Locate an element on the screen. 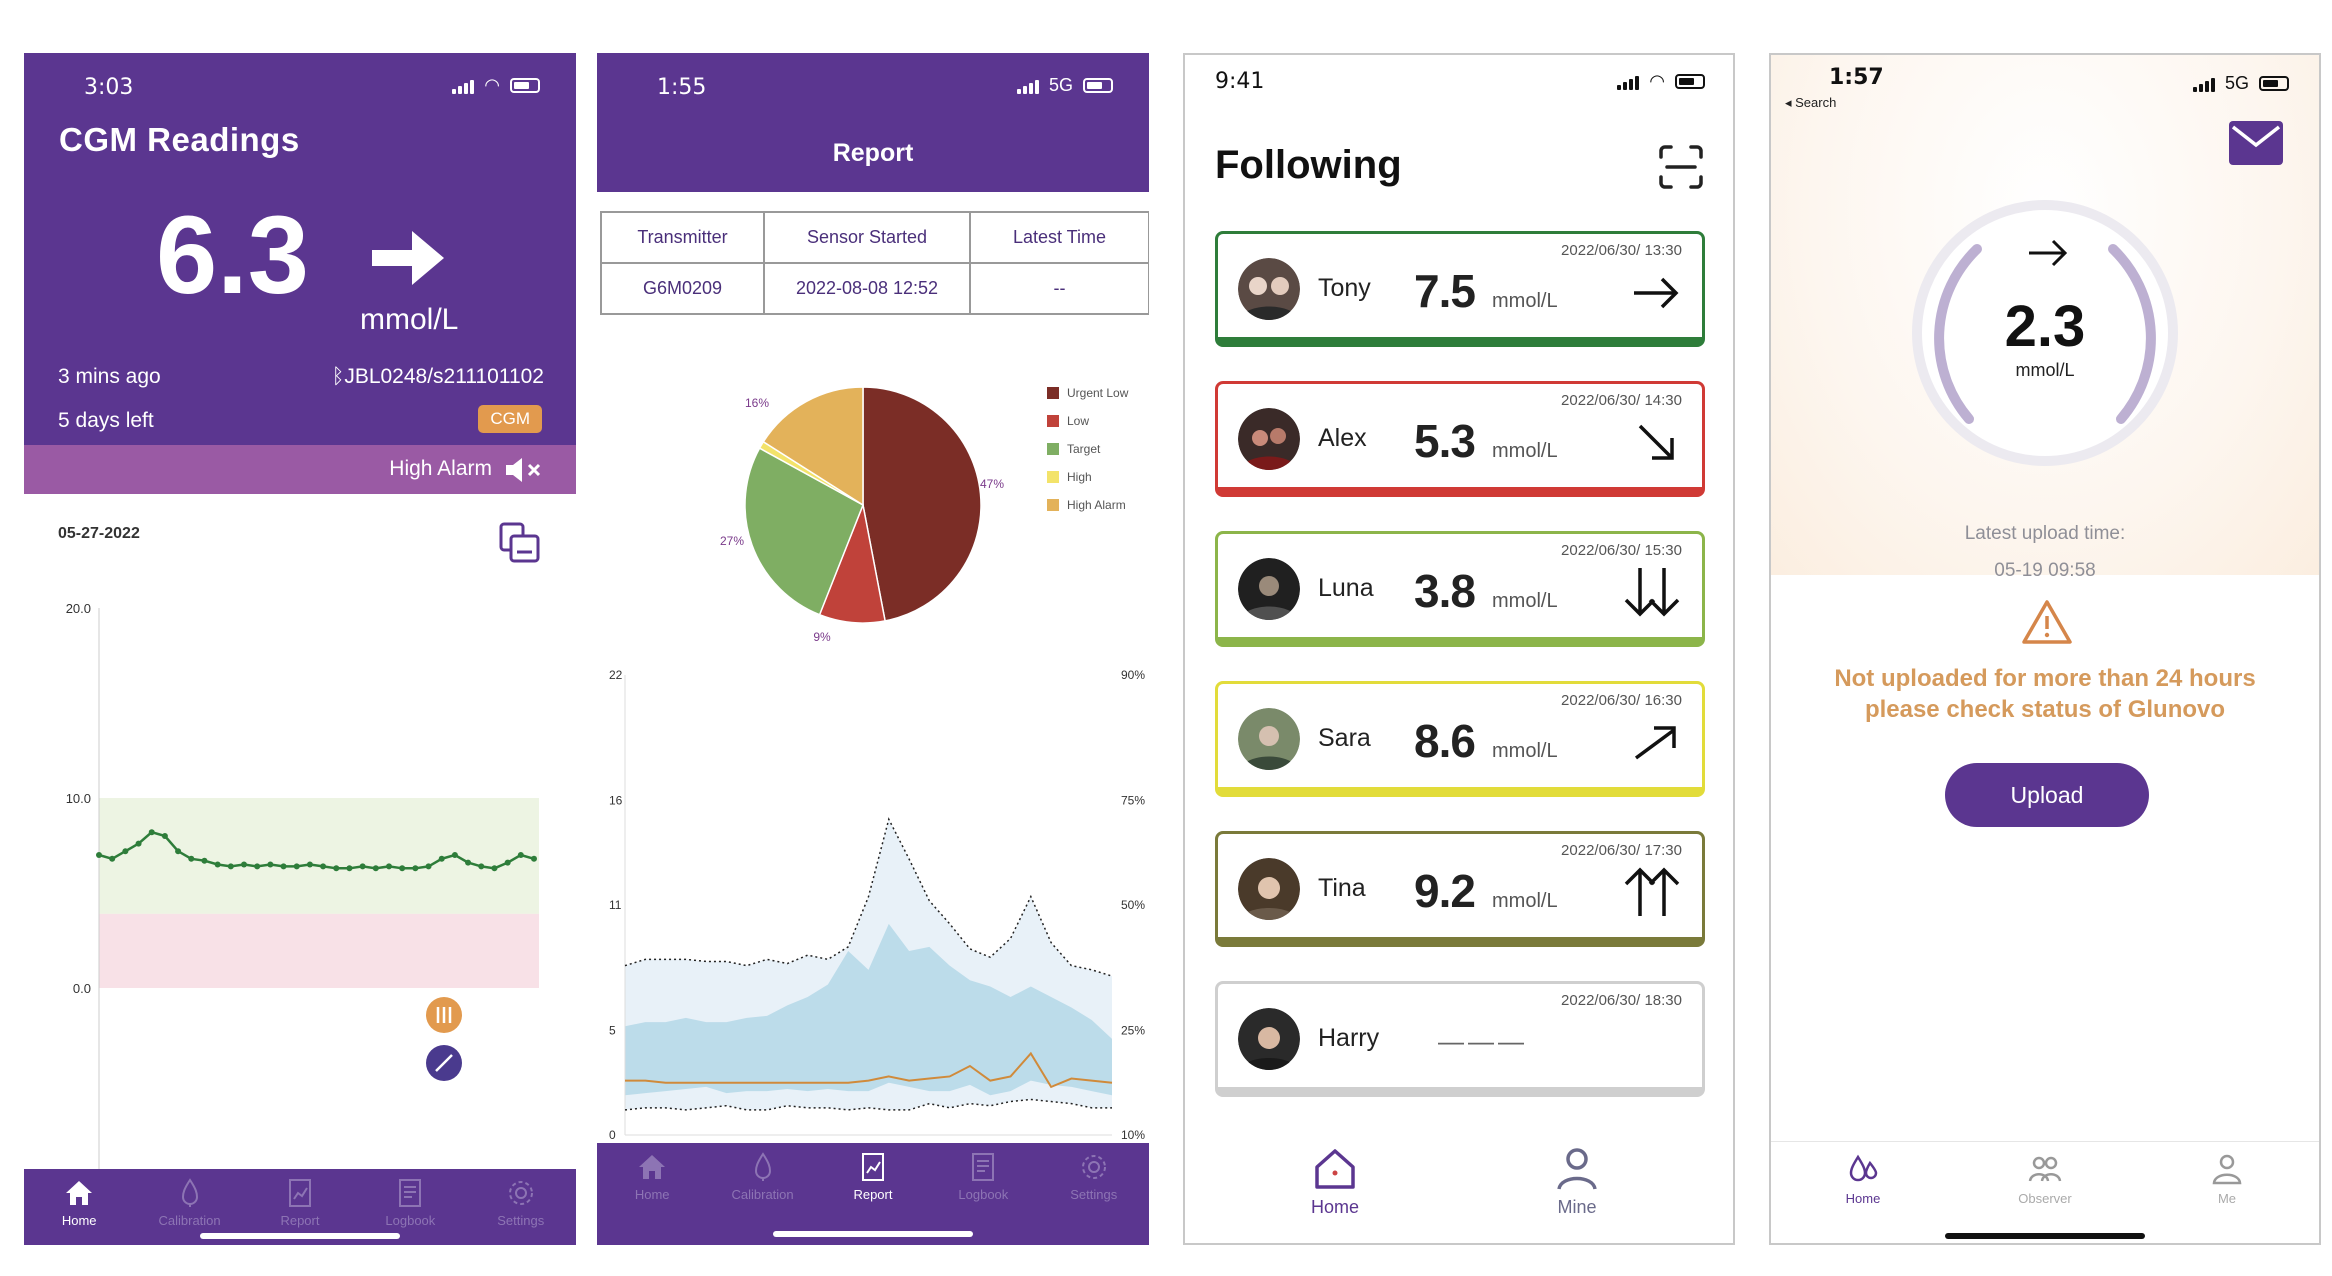 This screenshot has width=2332, height=1276. p90-line is located at coordinates (868, 897).